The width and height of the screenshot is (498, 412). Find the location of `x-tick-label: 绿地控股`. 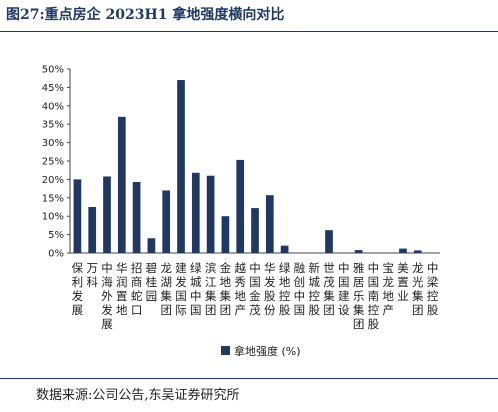

x-tick-label: 绿地控股 is located at coordinates (285, 289).